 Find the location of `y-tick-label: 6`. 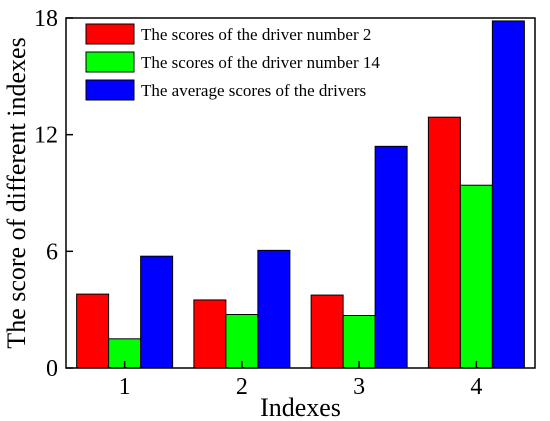

y-tick-label: 6 is located at coordinates (52, 252).